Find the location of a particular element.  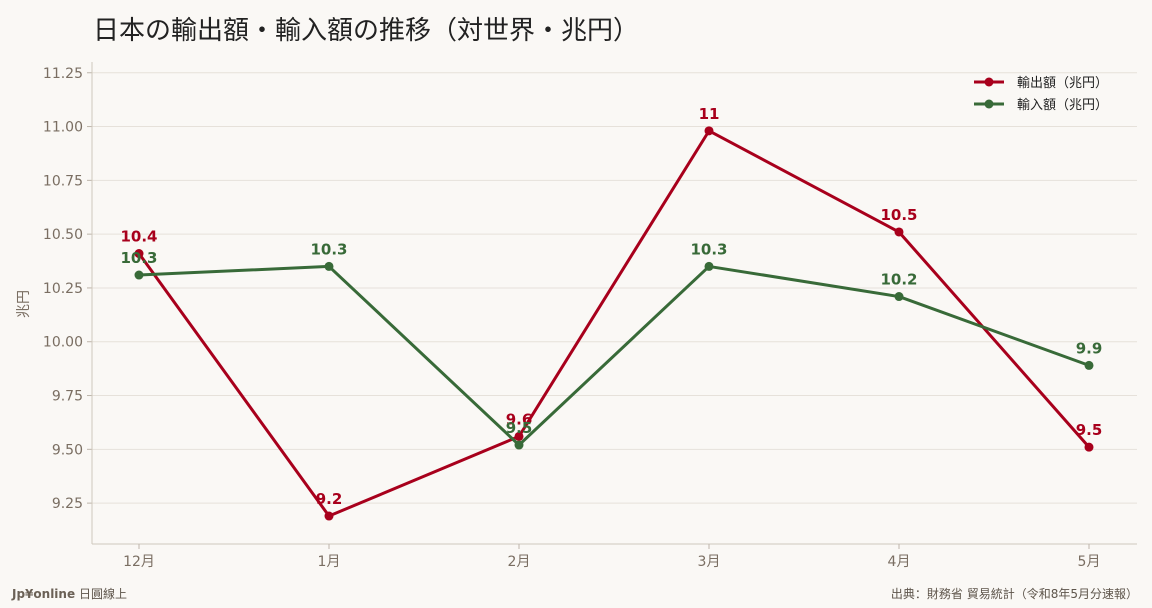

brand-subtitle: 日圓線上 is located at coordinates (102, 594).